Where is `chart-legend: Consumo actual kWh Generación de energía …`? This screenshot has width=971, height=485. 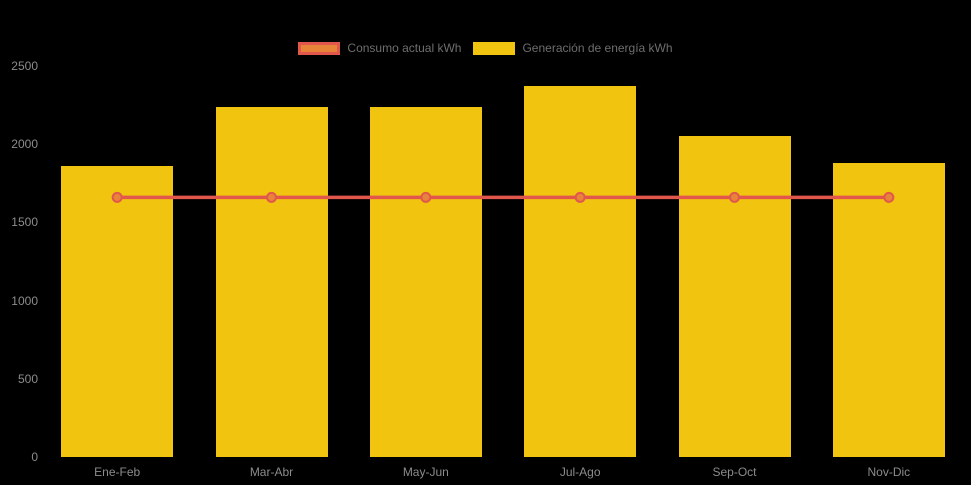 chart-legend: Consumo actual kWh Generación de energía … is located at coordinates (485, 48).